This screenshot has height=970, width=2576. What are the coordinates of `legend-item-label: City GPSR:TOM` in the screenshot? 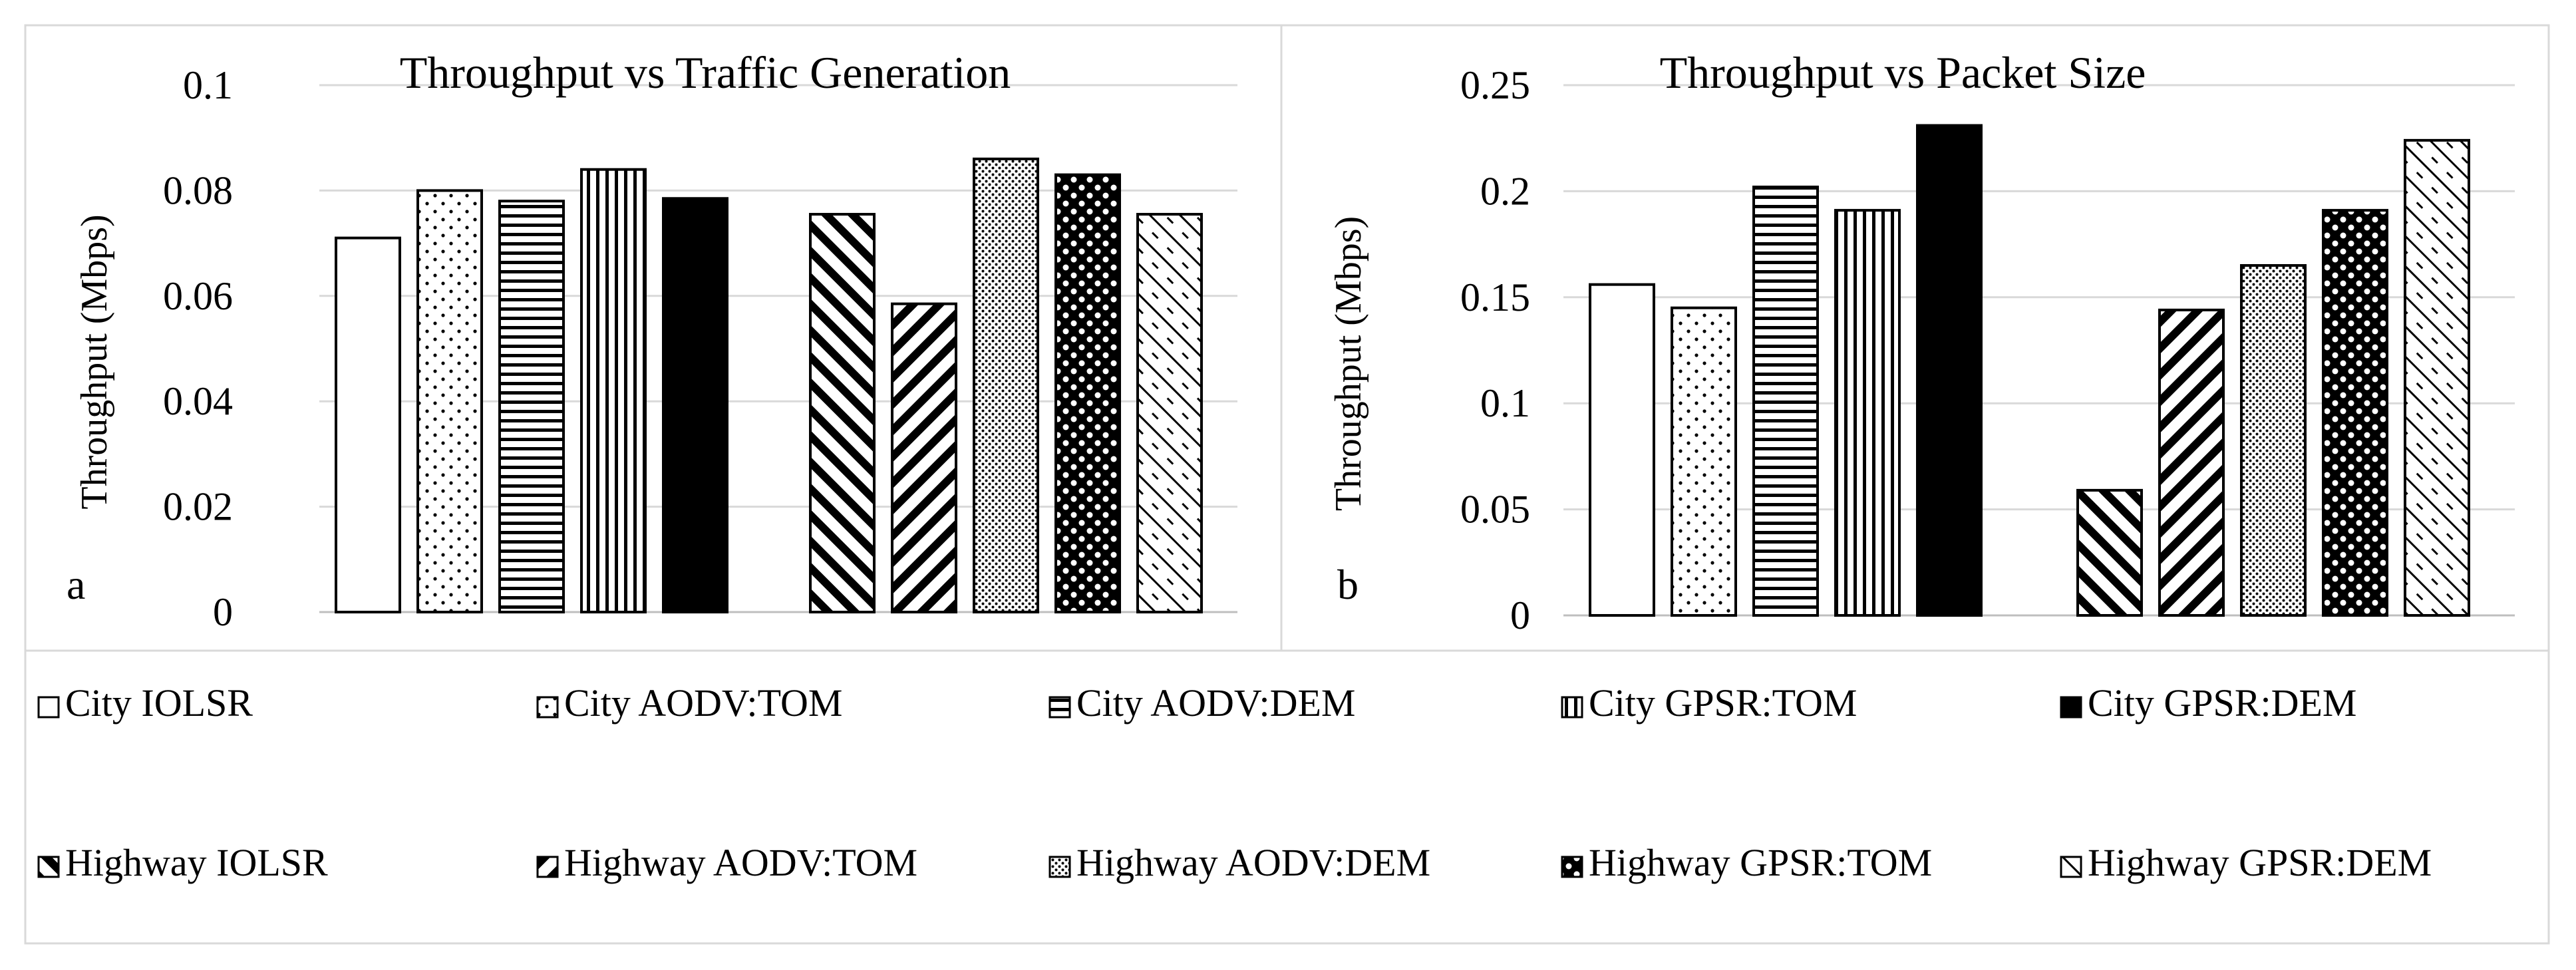 It's located at (1723, 703).